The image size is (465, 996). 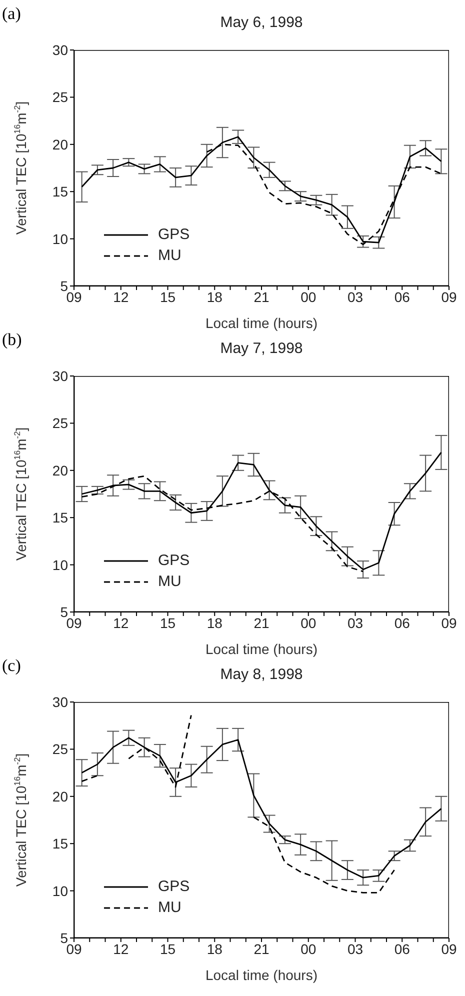 I want to click on chart-title: May 6, 1998, so click(x=261, y=22).